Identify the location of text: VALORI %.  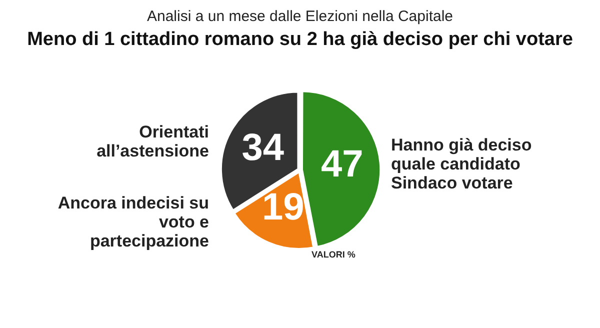
(334, 254).